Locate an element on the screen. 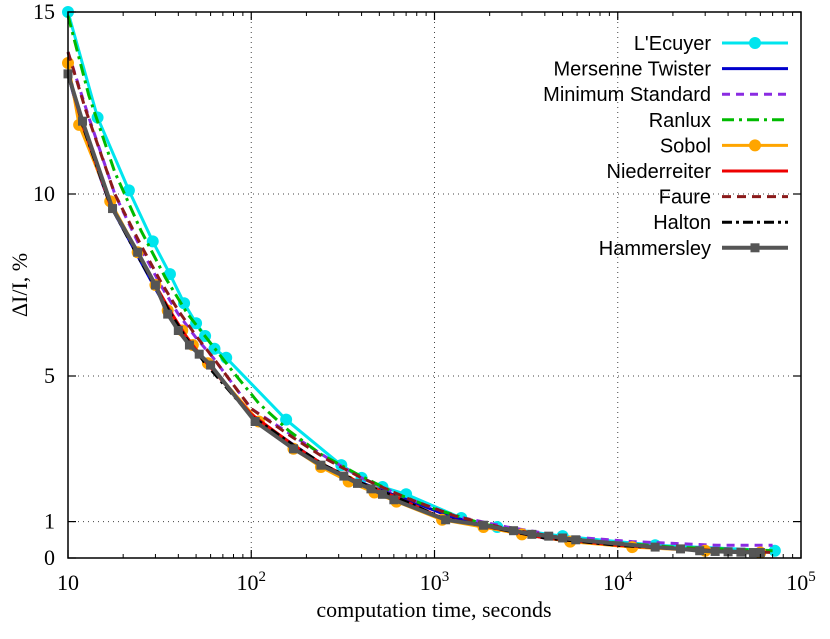  x-tick-label: 10 is located at coordinates (68, 582).